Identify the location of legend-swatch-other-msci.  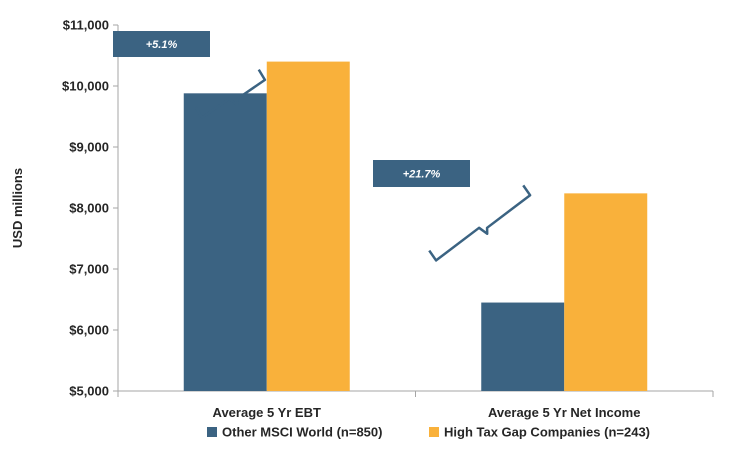
(212, 432).